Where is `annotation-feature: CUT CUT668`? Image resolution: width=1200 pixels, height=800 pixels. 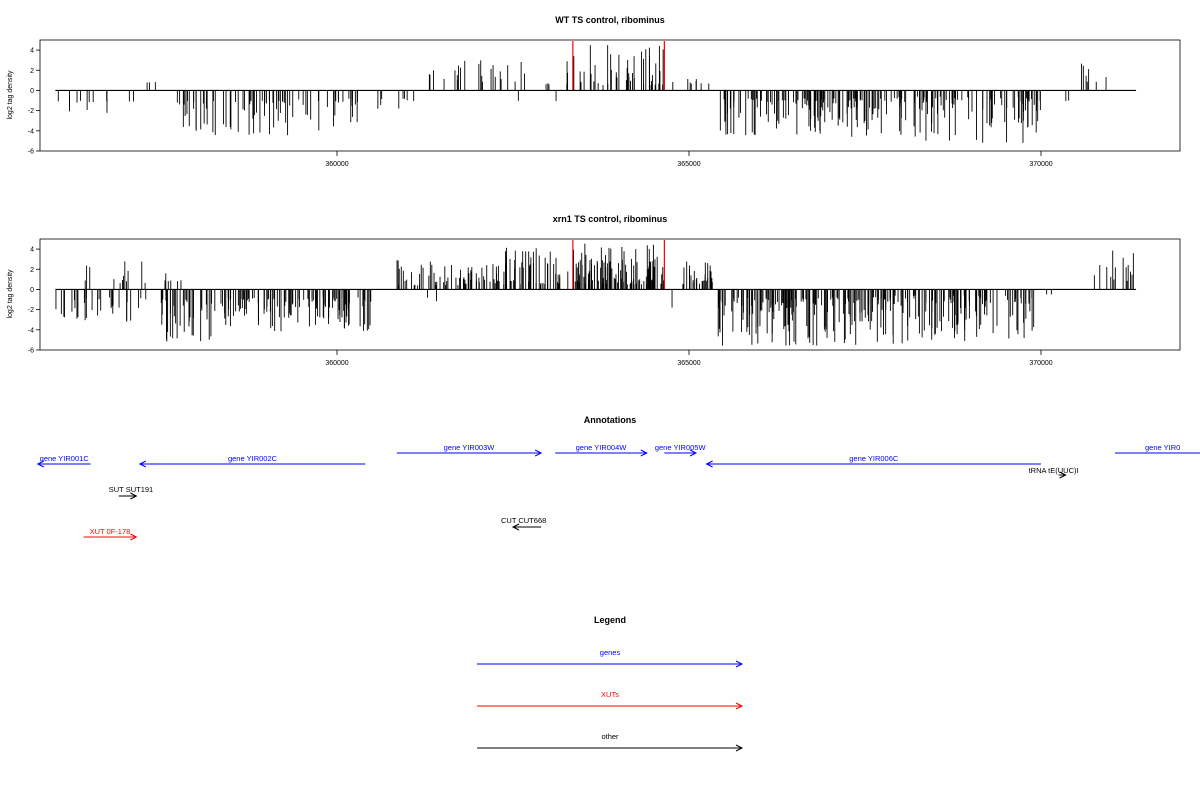
annotation-feature: CUT CUT668 is located at coordinates (523, 523).